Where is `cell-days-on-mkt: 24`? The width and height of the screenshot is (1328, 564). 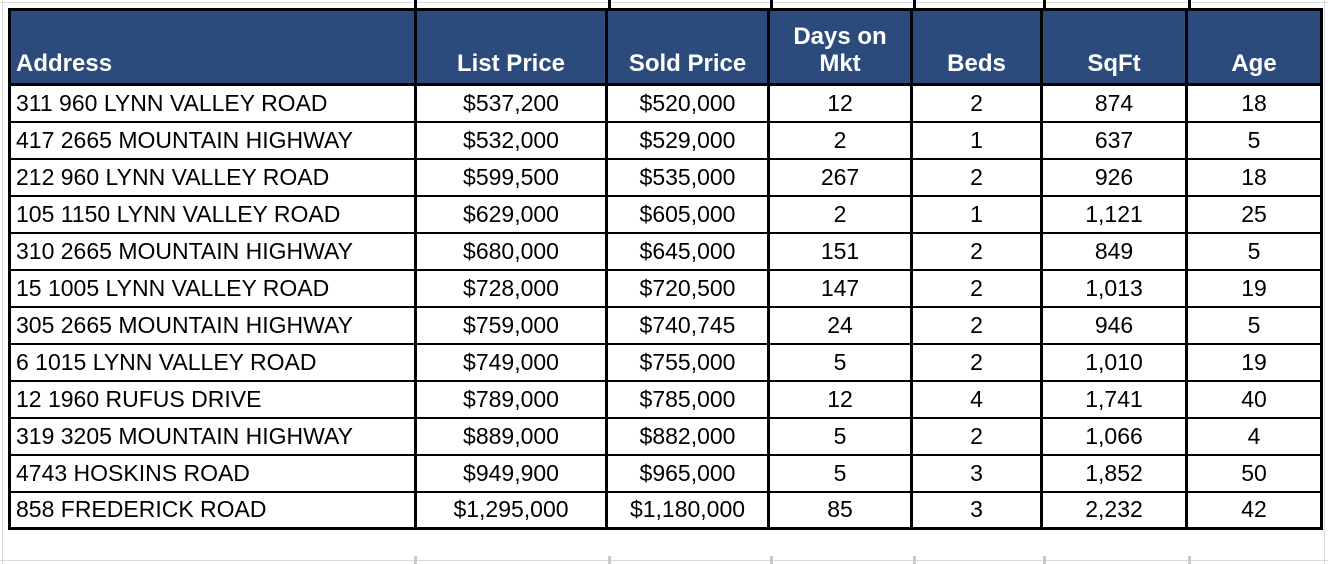 cell-days-on-mkt: 24 is located at coordinates (840, 325).